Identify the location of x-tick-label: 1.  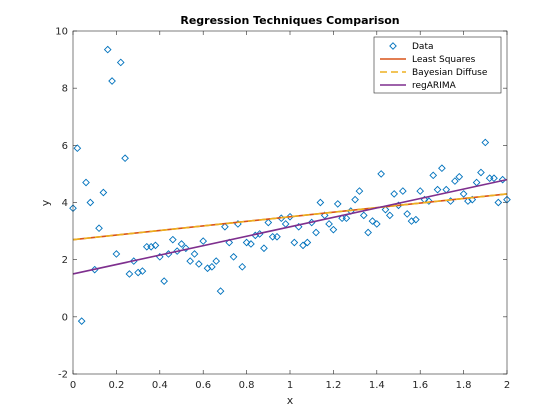
(290, 385).